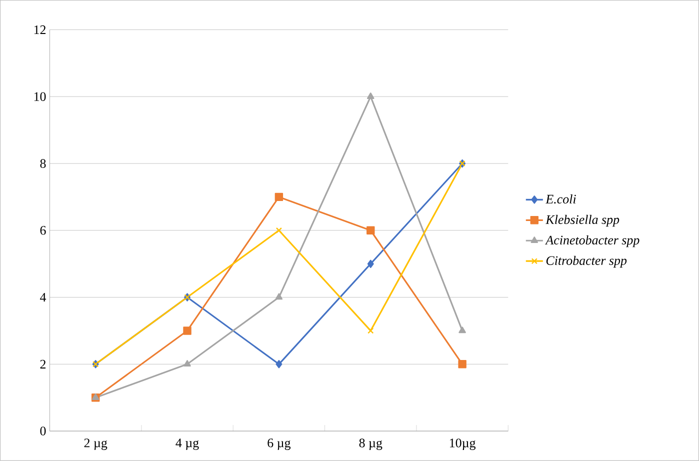  What do you see at coordinates (187, 444) in the screenshot?
I see `x-tick-label: 4 µg` at bounding box center [187, 444].